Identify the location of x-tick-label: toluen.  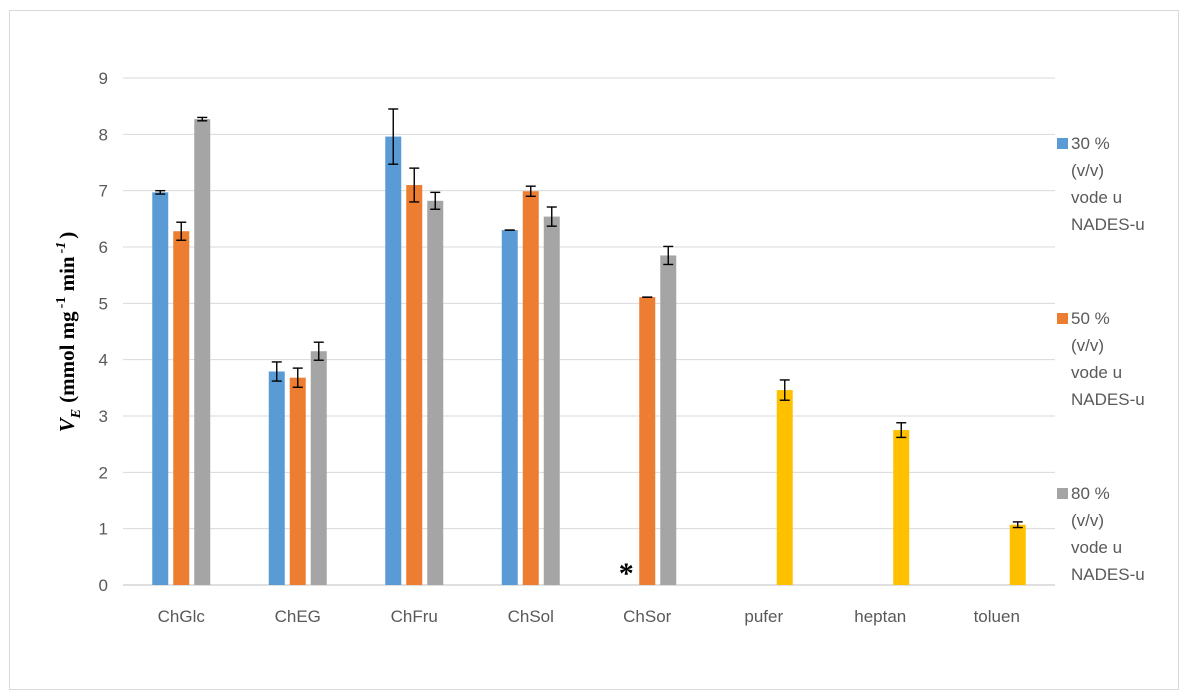
(997, 616).